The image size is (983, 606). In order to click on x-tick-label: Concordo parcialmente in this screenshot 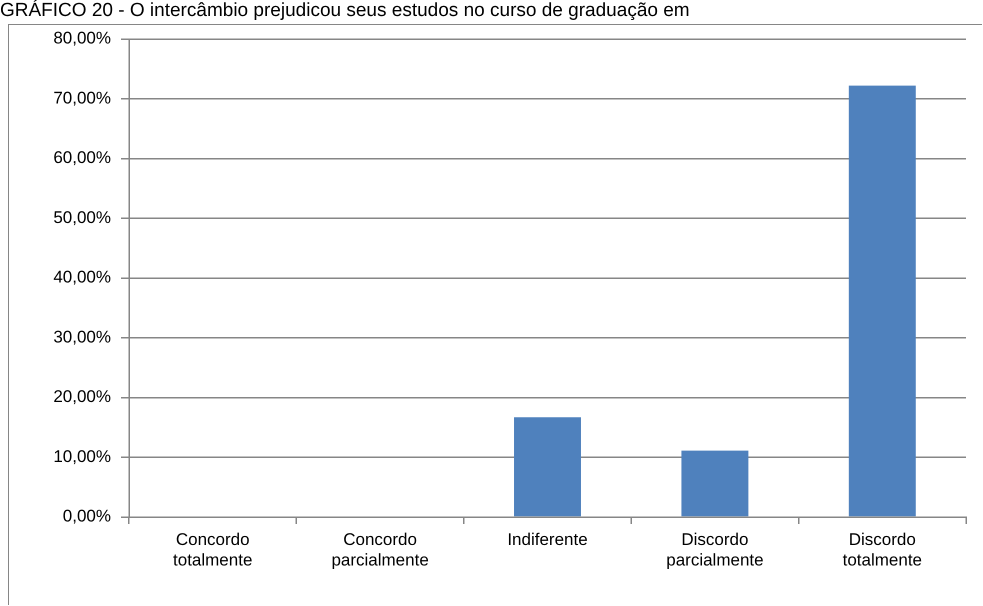, I will do `click(380, 550)`.